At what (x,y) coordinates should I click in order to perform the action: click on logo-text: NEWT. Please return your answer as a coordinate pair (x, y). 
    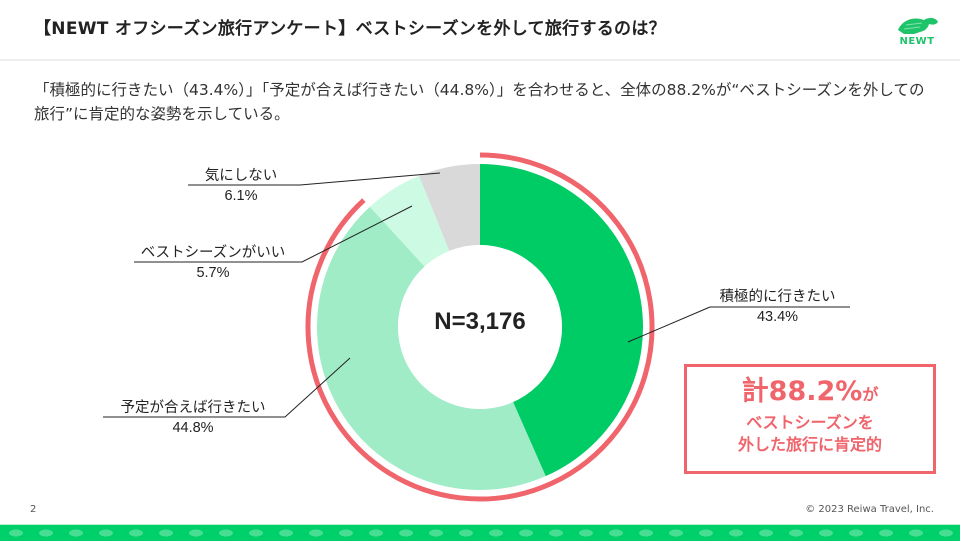
    Looking at the image, I should click on (917, 41).